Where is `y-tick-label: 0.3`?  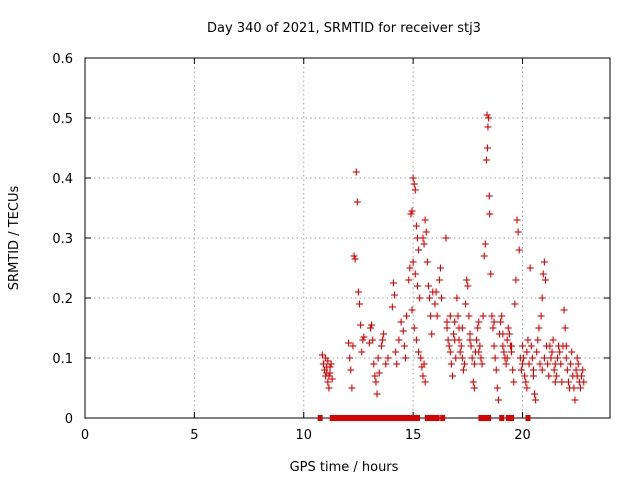
y-tick-label: 0.3 is located at coordinates (62, 239).